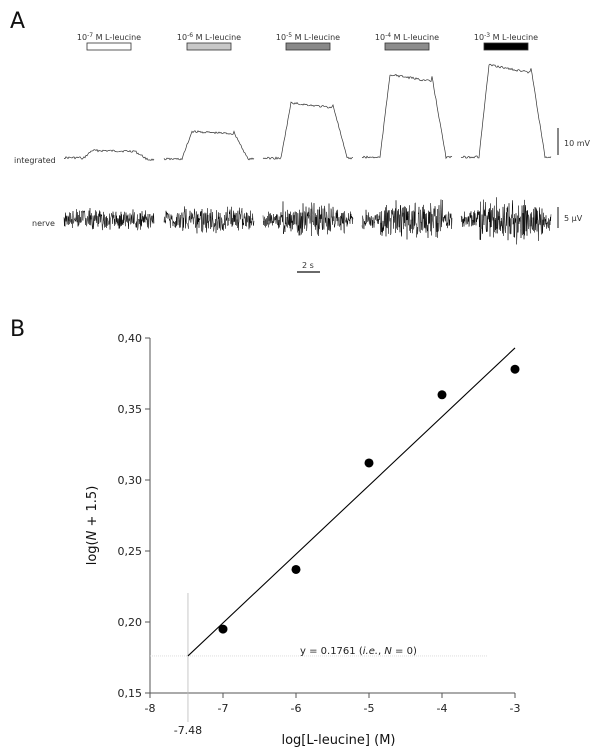  I want to click on x-tick-label: -7, so click(223, 708).